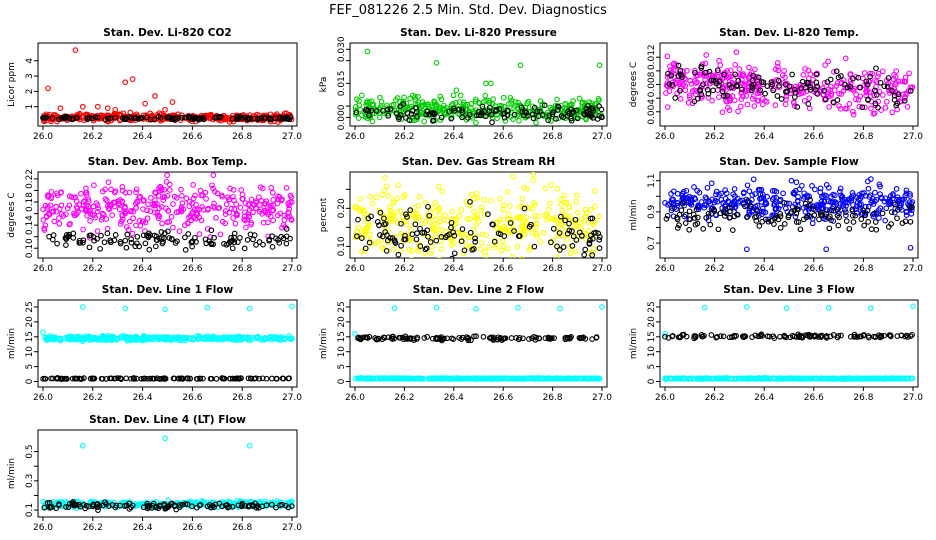 This screenshot has width=936, height=540. What do you see at coordinates (652, 306) in the screenshot?
I see `y-tick-label: 25` at bounding box center [652, 306].